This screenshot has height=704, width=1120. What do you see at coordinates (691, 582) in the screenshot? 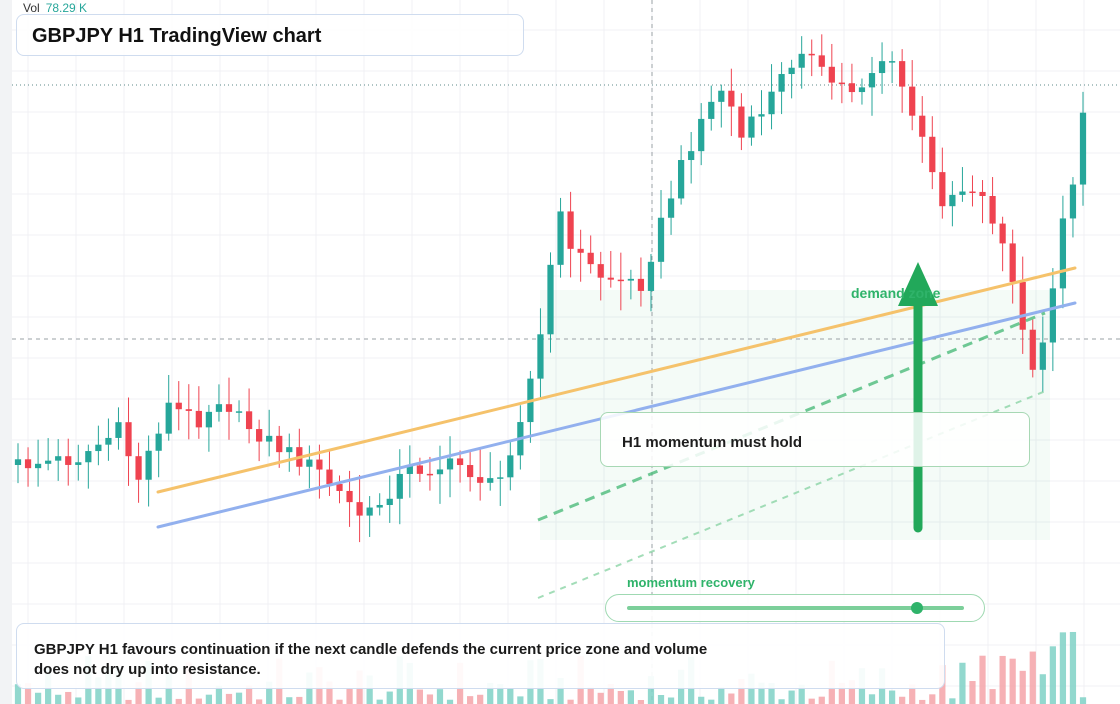
I see `momentum-meter-label: momentum recovery` at bounding box center [691, 582].